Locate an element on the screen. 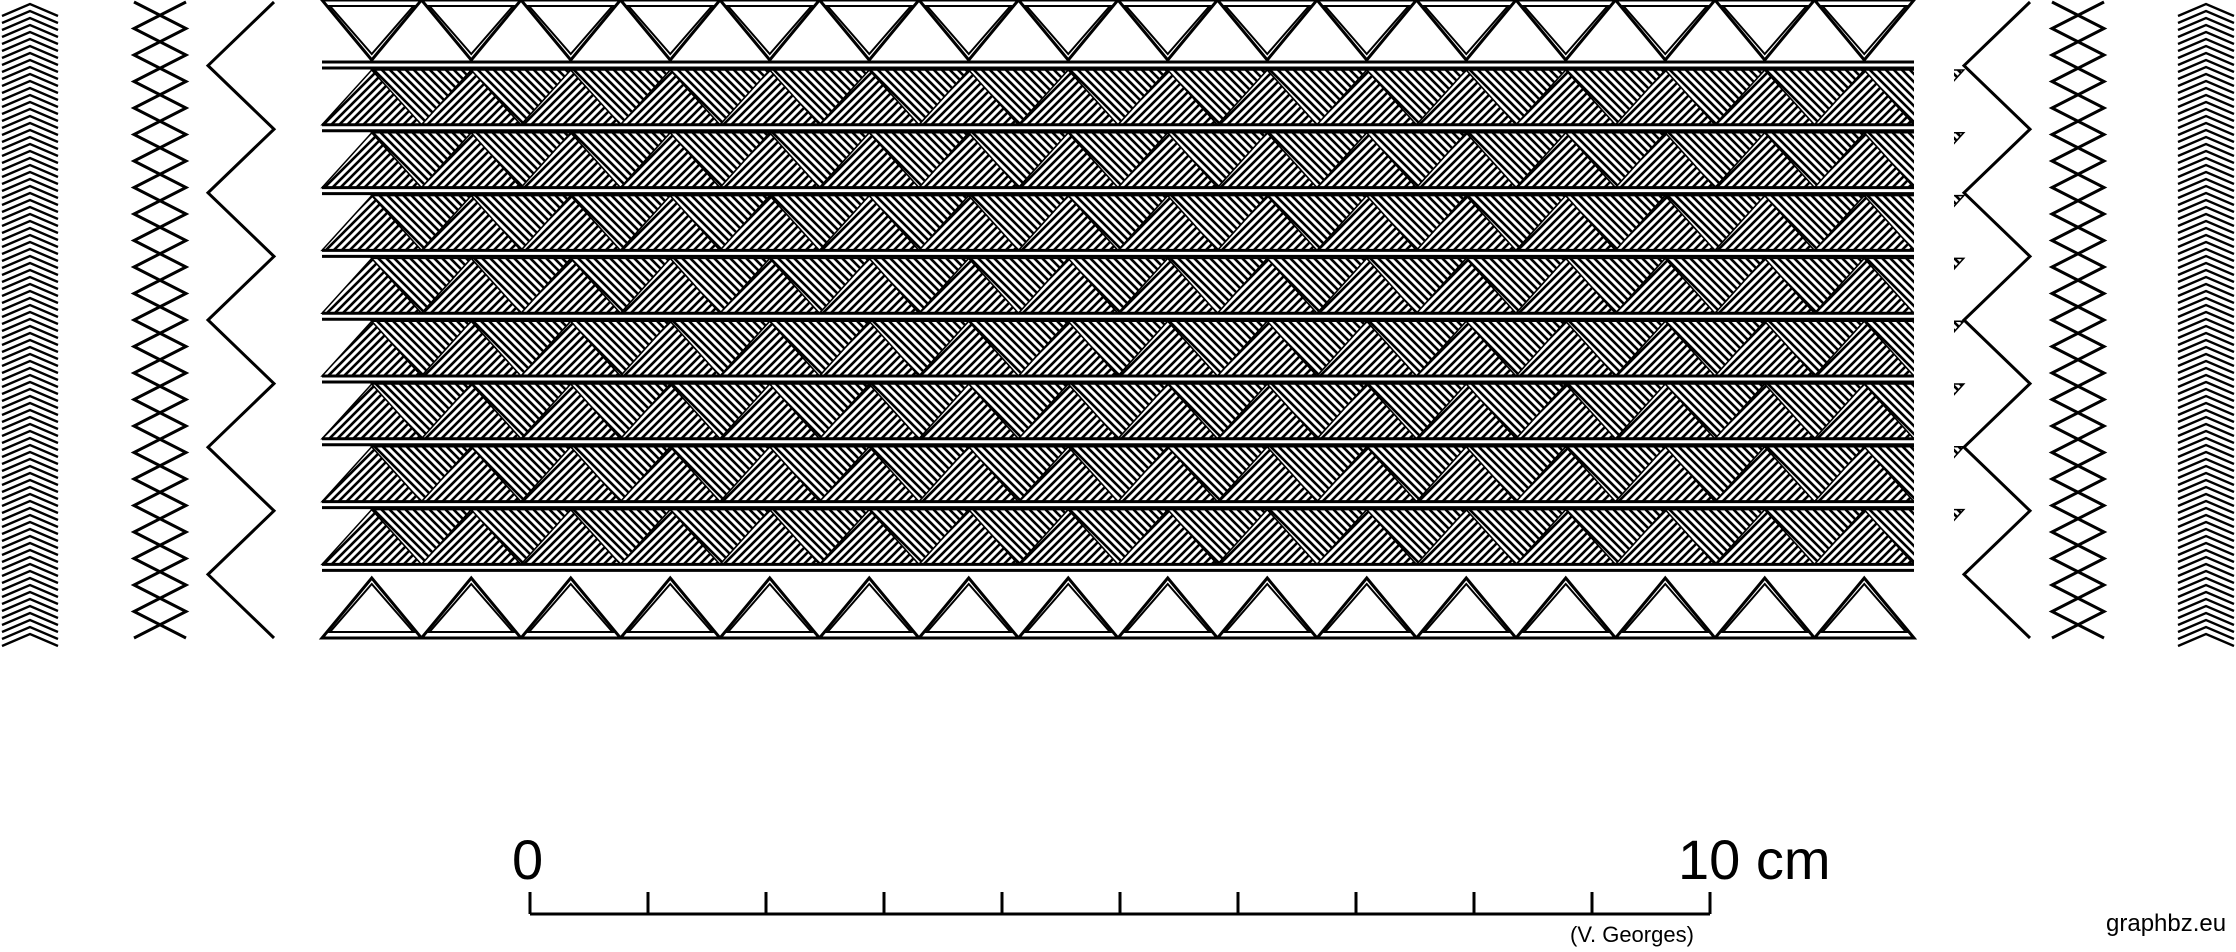 This screenshot has height=952, width=2236. right-zigzag-border is located at coordinates (1997, 320).